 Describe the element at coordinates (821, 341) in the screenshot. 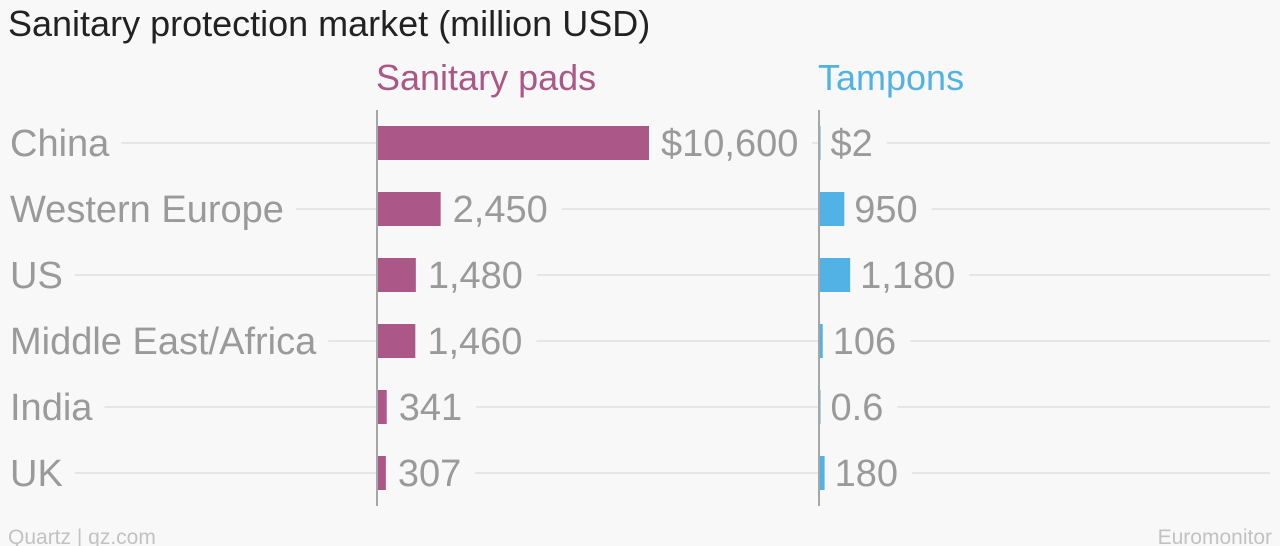

I see `bar-tampons-middle-east-africa` at that location.